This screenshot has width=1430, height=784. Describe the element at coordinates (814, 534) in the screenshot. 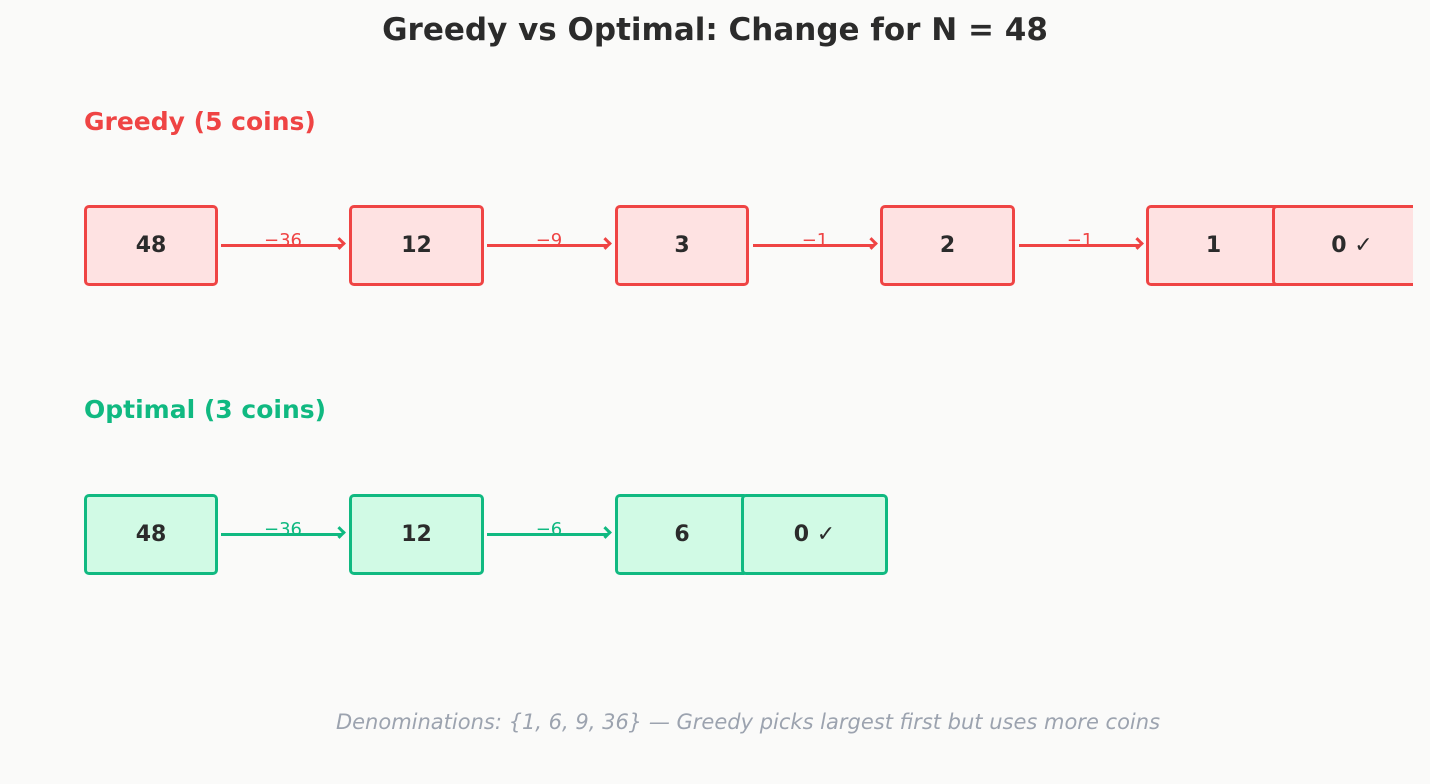

I see `optimal-final-node: 0 ✓` at that location.